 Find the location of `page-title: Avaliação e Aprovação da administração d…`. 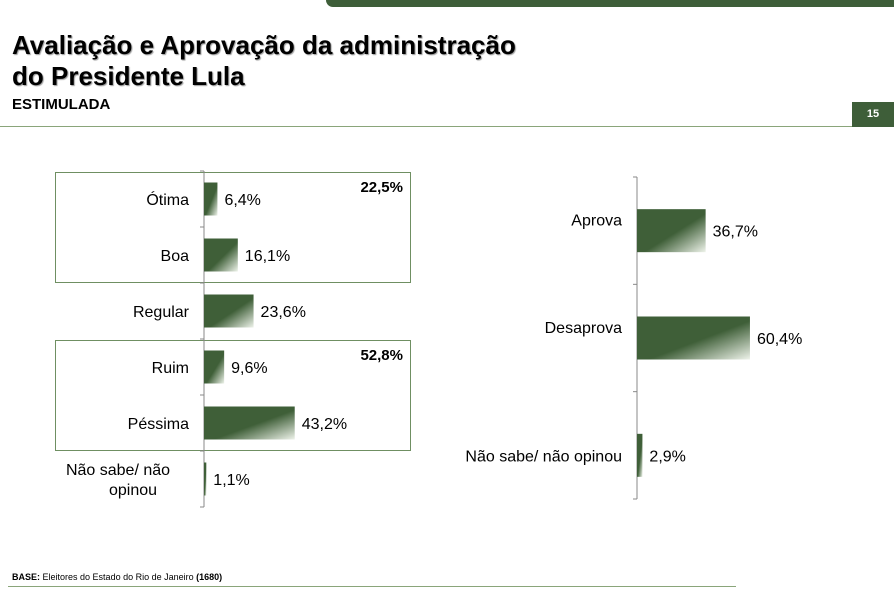

page-title: Avaliação e Aprovação da administração d… is located at coordinates (264, 61).